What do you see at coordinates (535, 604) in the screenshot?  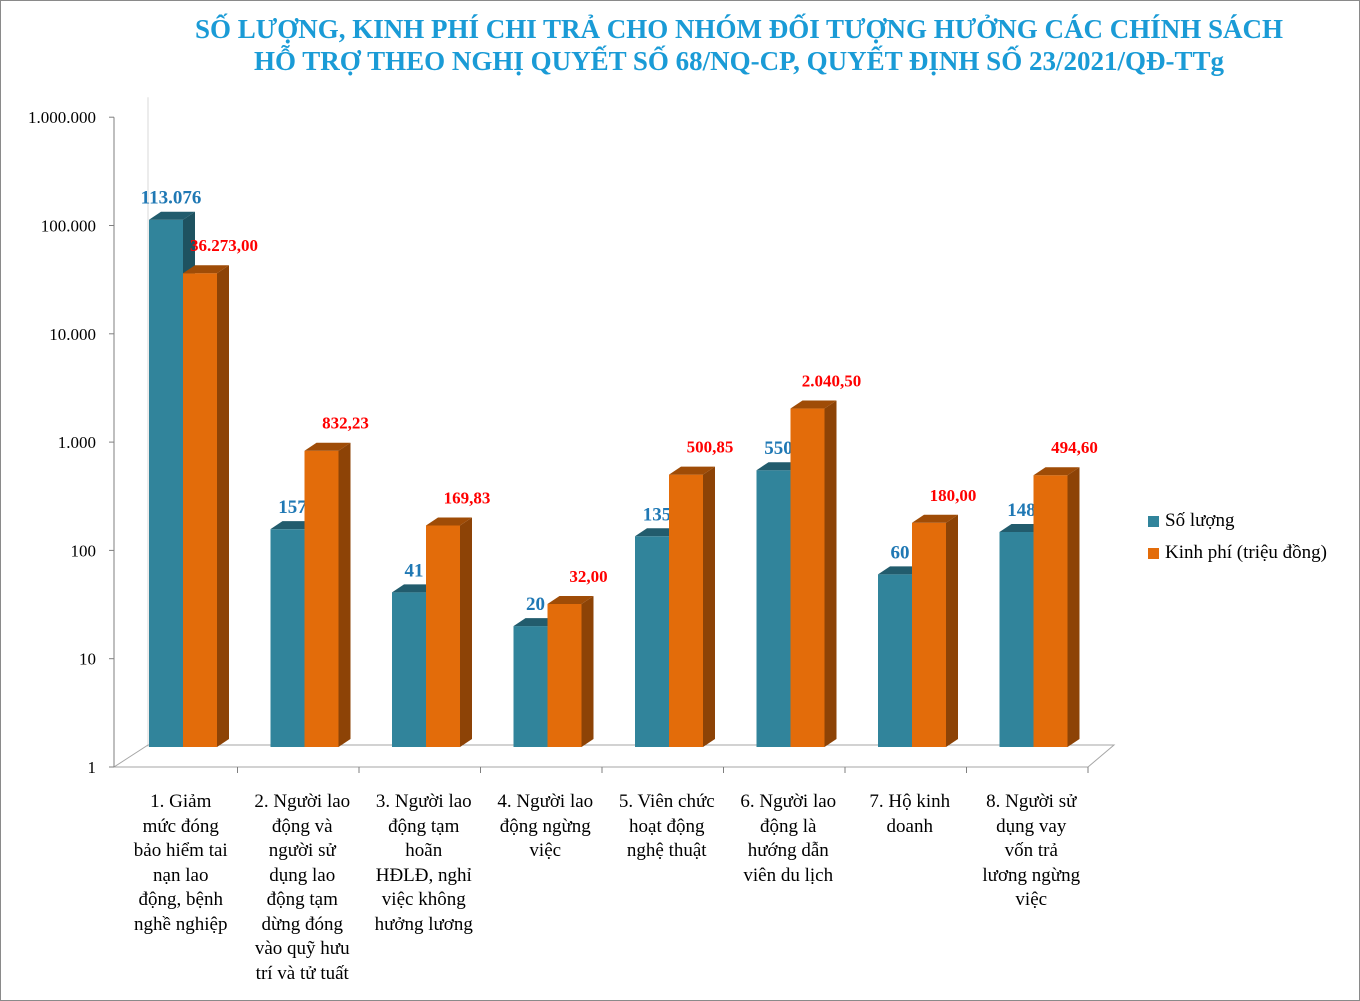 I see `data-label-series-1: 20` at bounding box center [535, 604].